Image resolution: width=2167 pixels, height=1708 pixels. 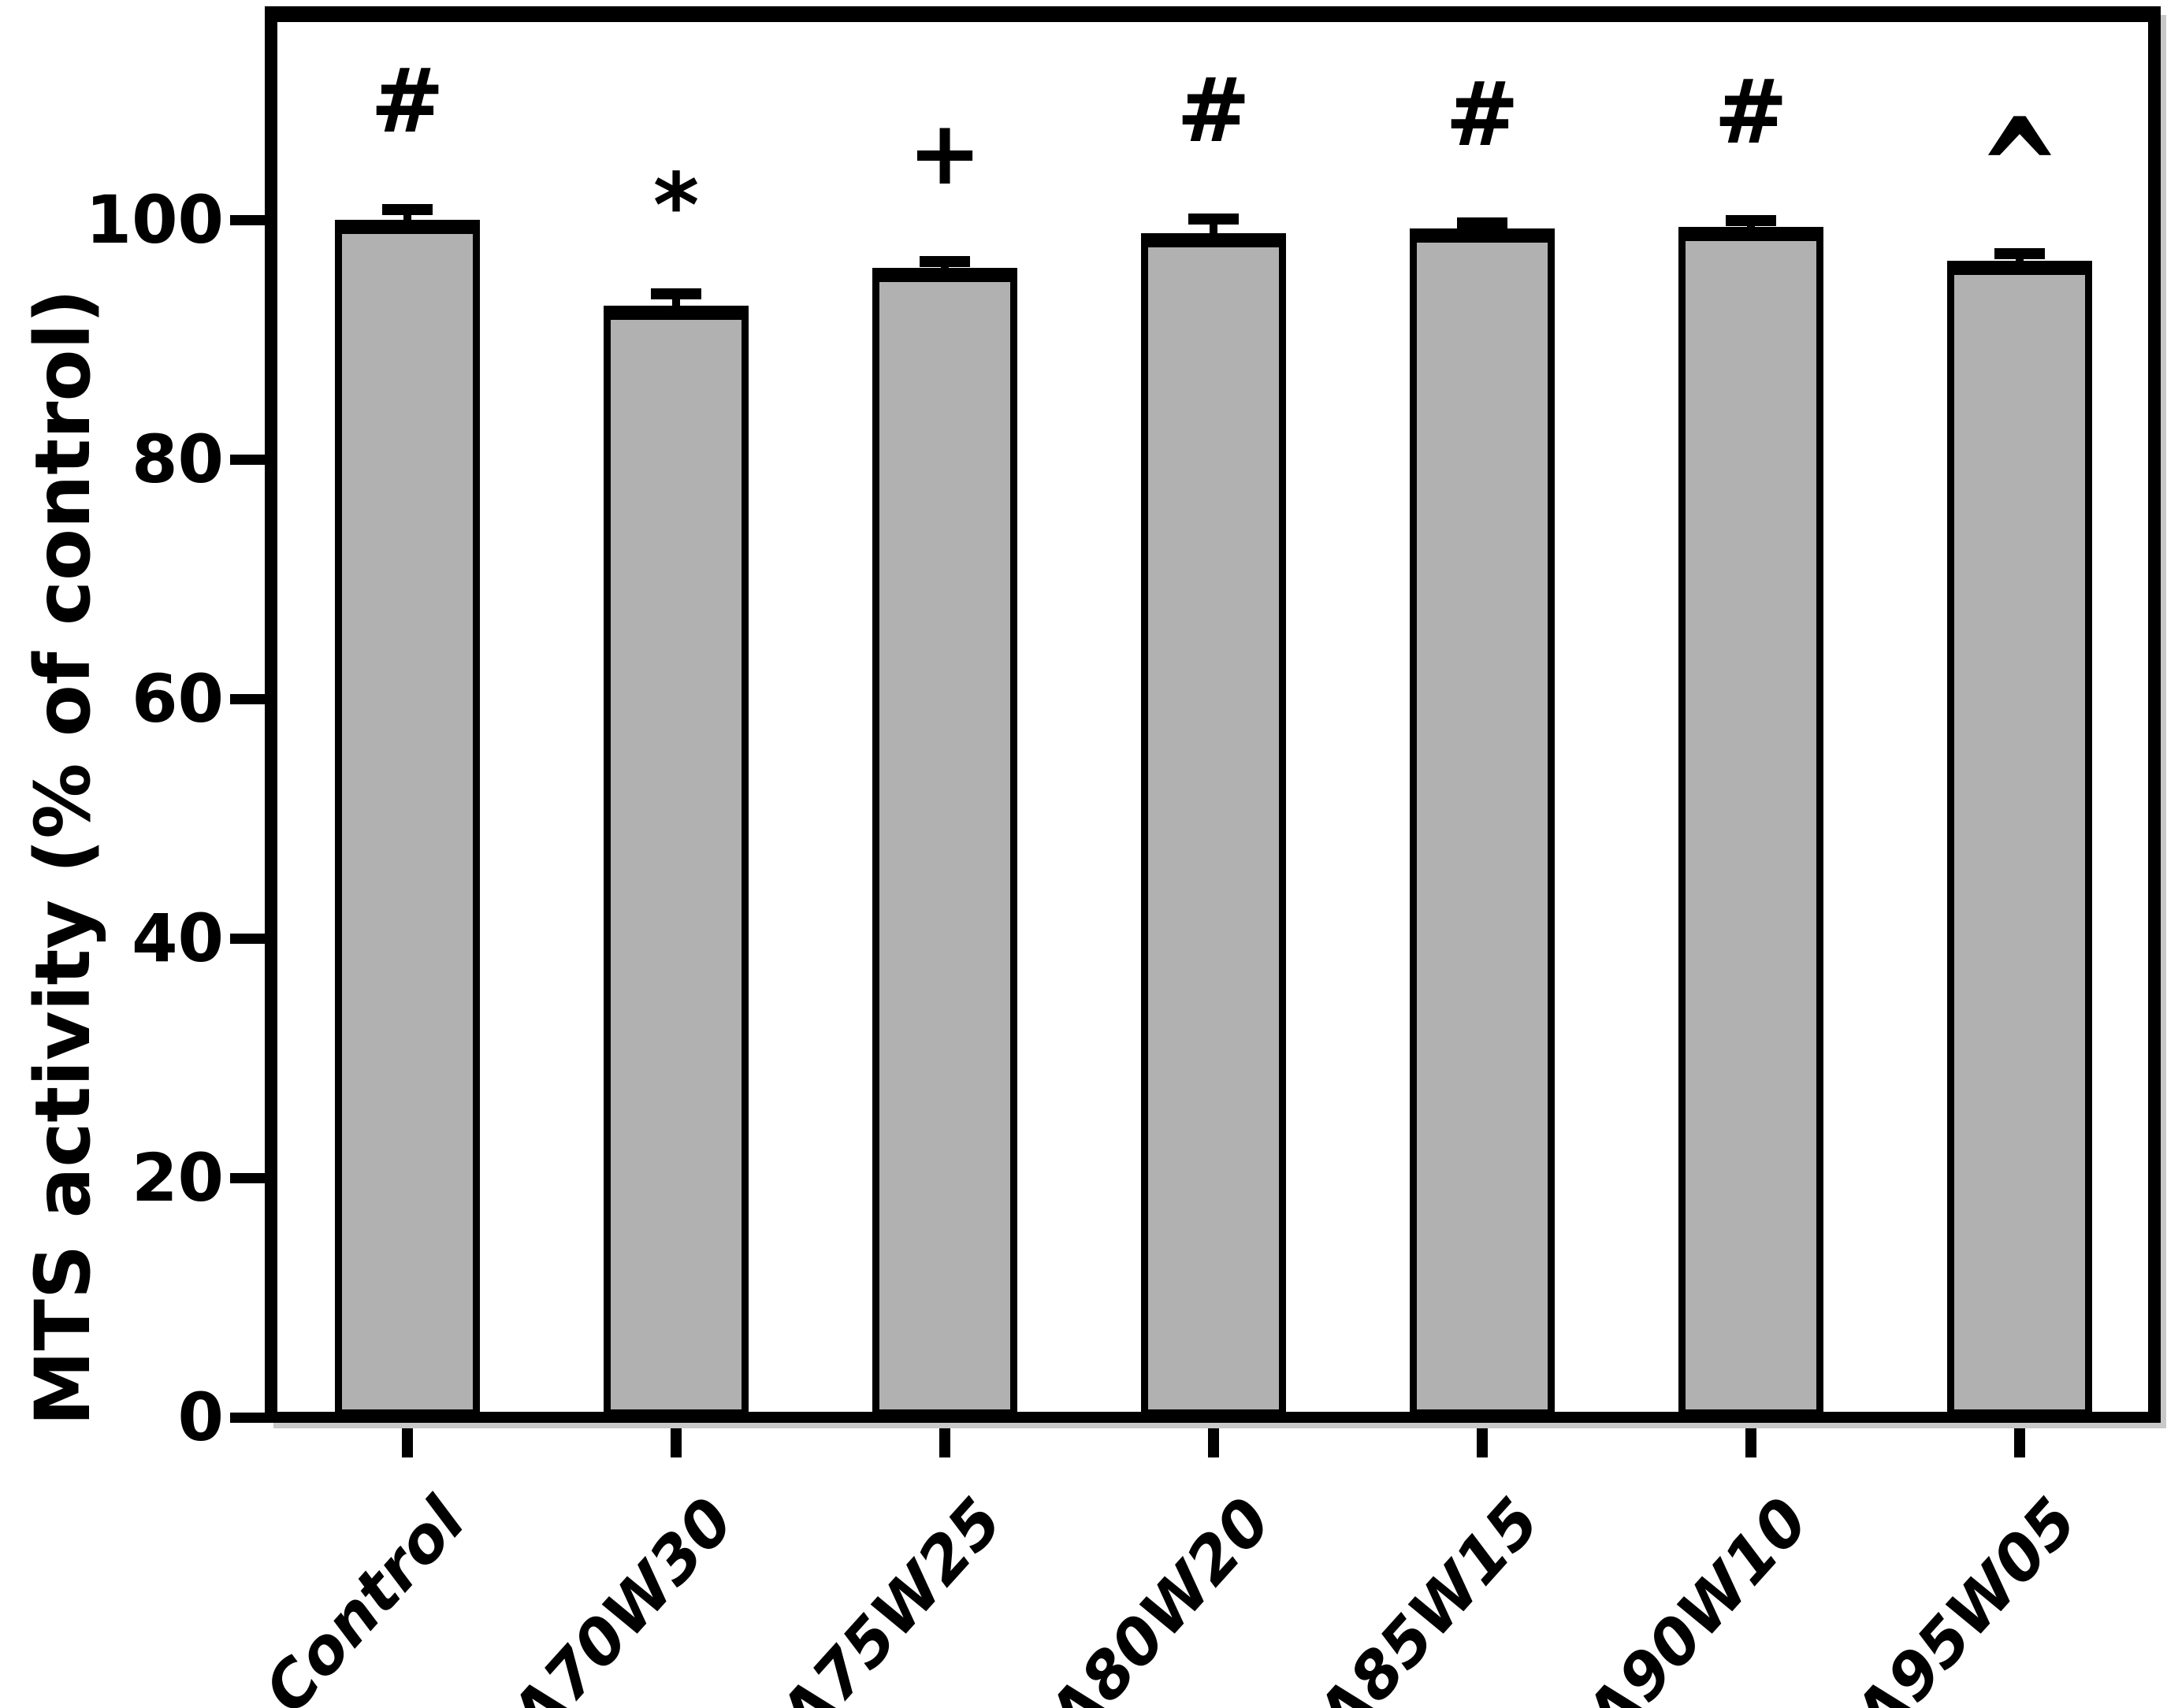 I want to click on y-tick-label: 0, so click(x=200, y=1417).